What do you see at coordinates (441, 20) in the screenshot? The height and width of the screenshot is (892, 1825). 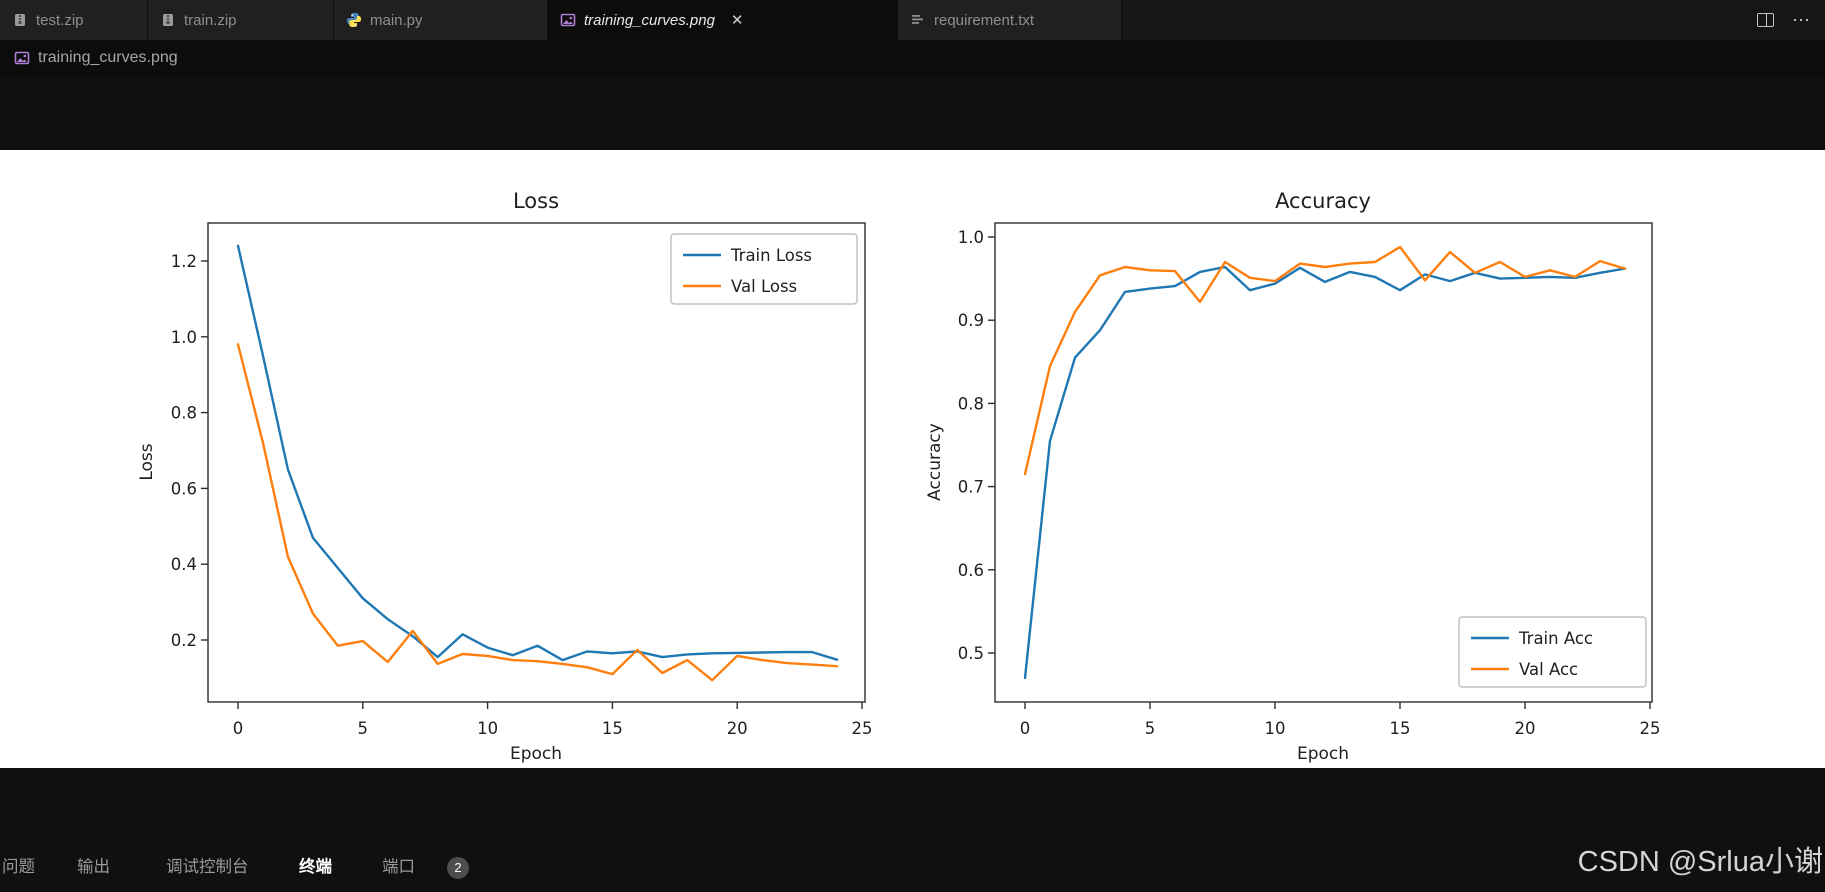 I see `tab-main-py: main.py` at bounding box center [441, 20].